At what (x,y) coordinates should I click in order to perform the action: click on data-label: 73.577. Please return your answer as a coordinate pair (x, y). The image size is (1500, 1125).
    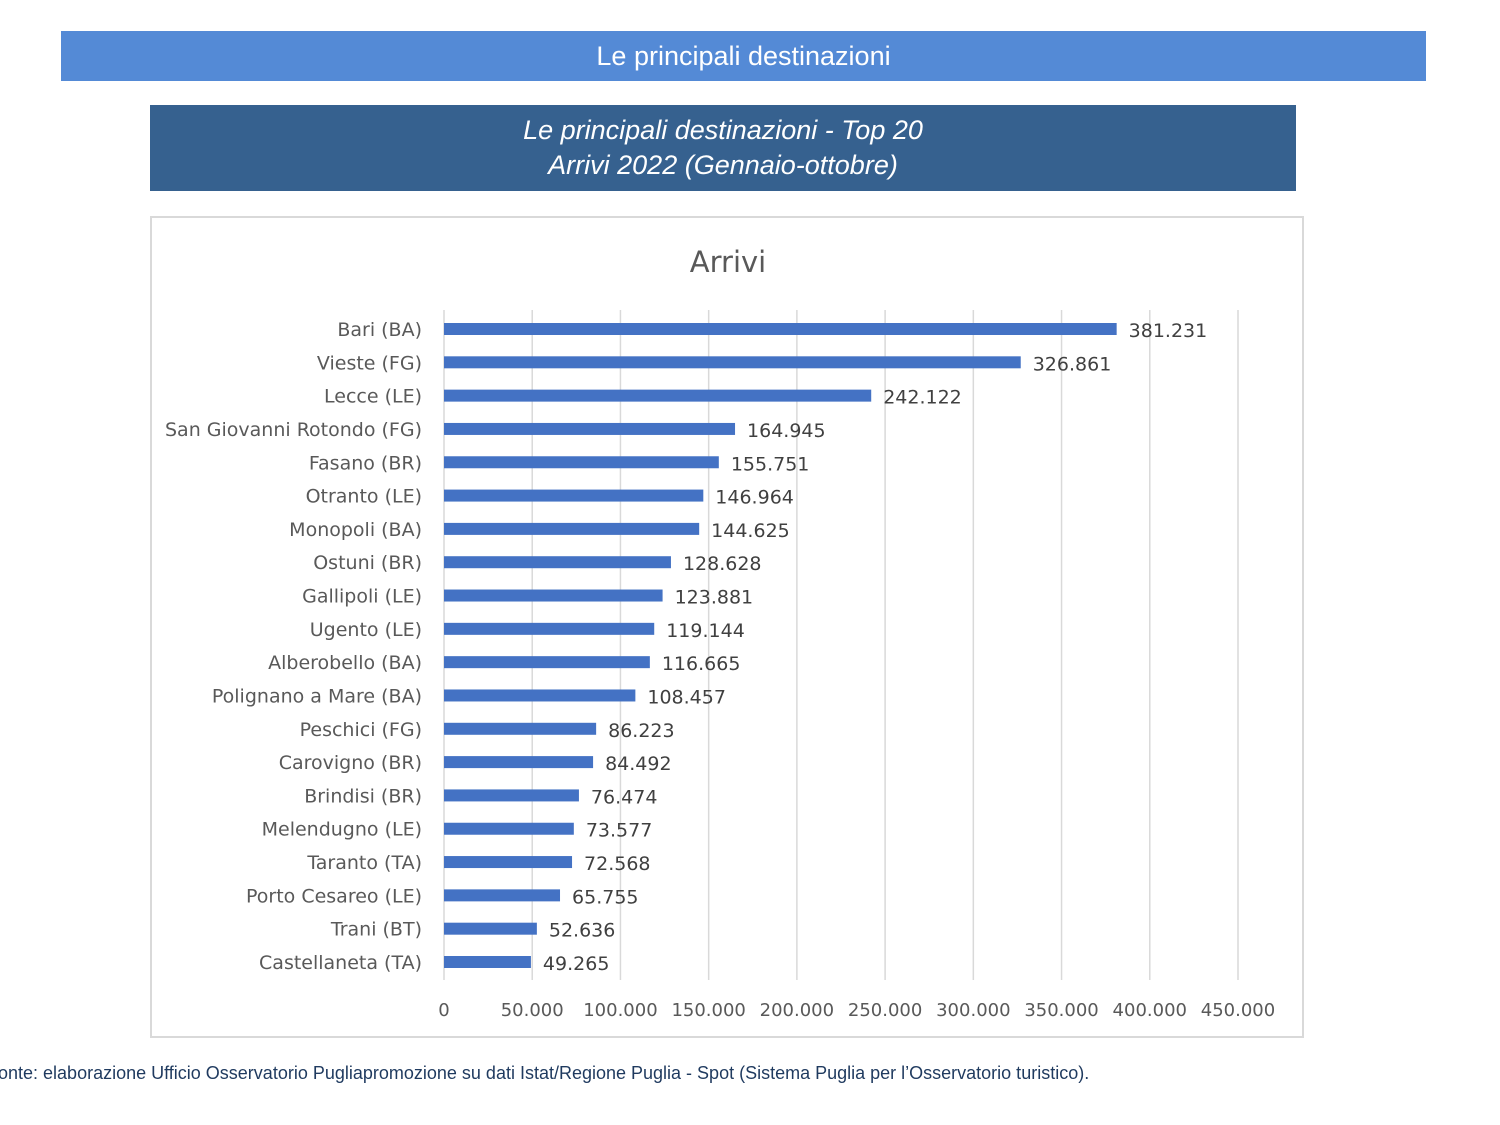
    Looking at the image, I should click on (619, 831).